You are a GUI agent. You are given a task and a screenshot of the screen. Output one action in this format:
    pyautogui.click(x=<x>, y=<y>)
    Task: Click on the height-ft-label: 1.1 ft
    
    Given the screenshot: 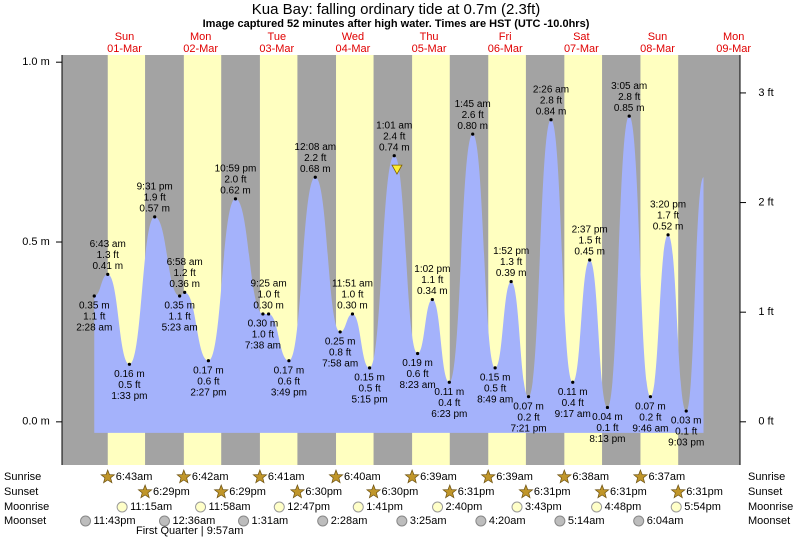 What is the action you would take?
    pyautogui.click(x=180, y=317)
    